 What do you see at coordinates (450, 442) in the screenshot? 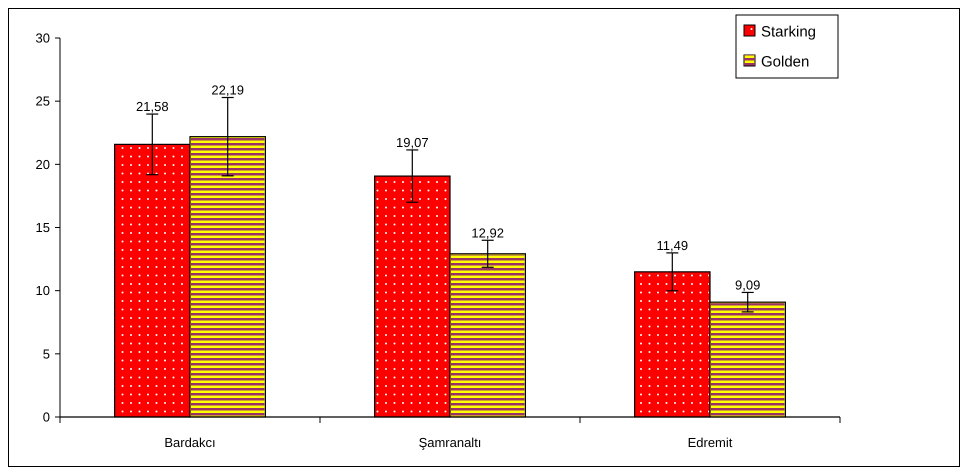
I see `x-tick-label: Şamranaltı` at bounding box center [450, 442].